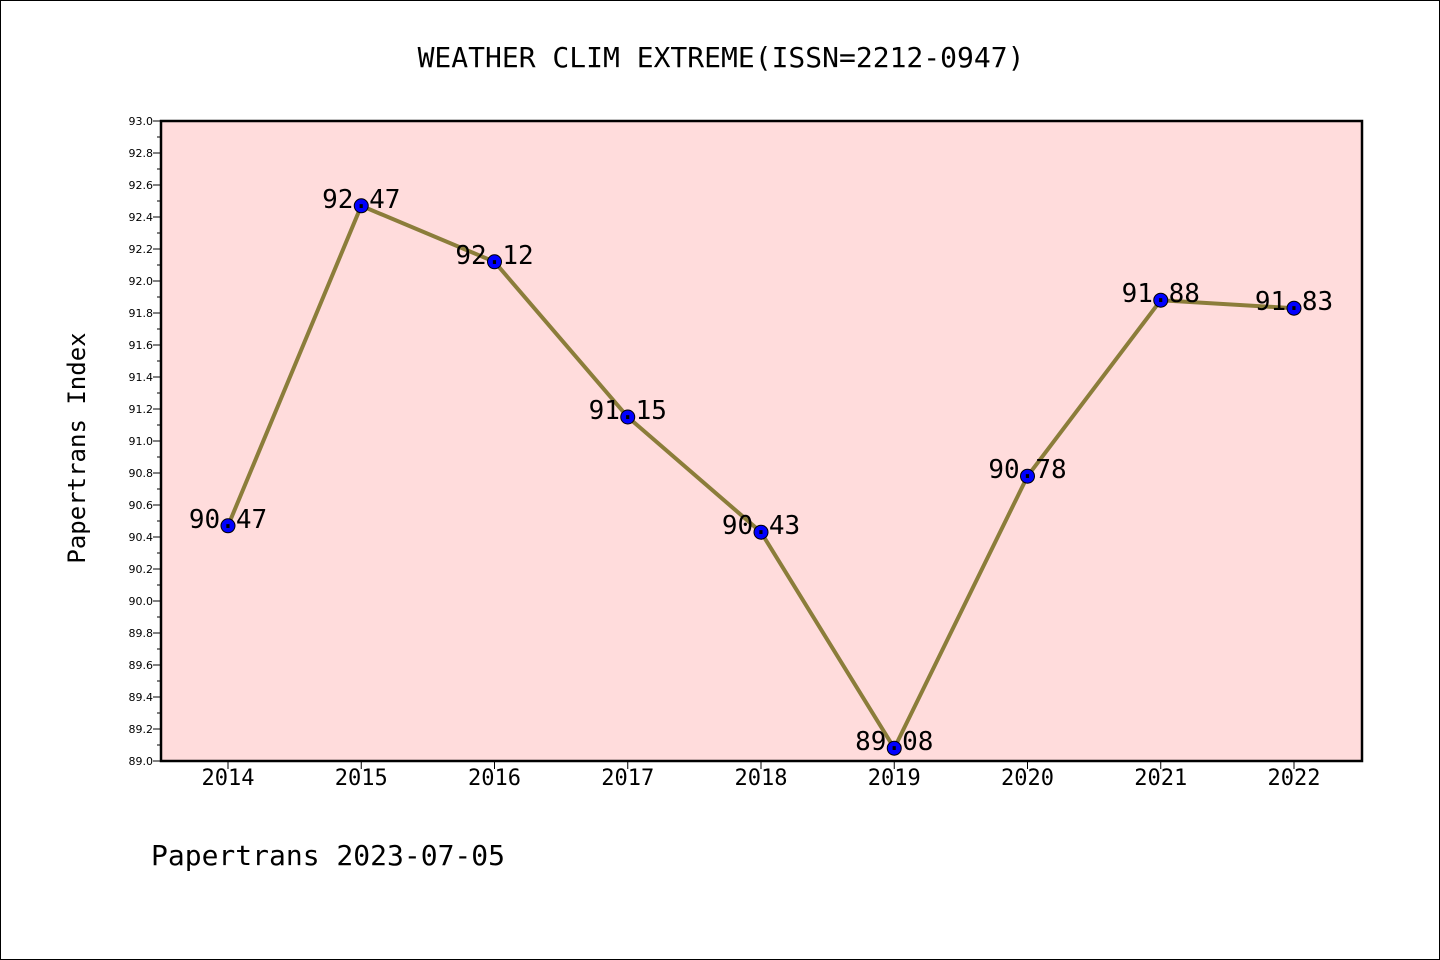 Image resolution: width=1440 pixels, height=960 pixels. What do you see at coordinates (77, 447) in the screenshot?
I see `y-axis-label: Papertrans Index` at bounding box center [77, 447].